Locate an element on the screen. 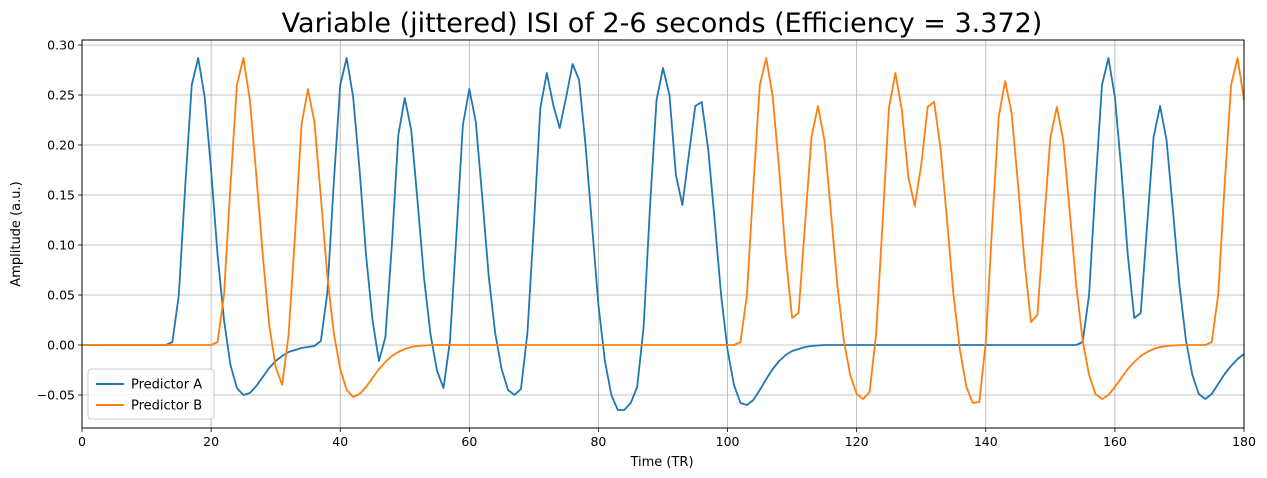 The height and width of the screenshot is (478, 1267). x-tick-label: 180 is located at coordinates (1244, 441).